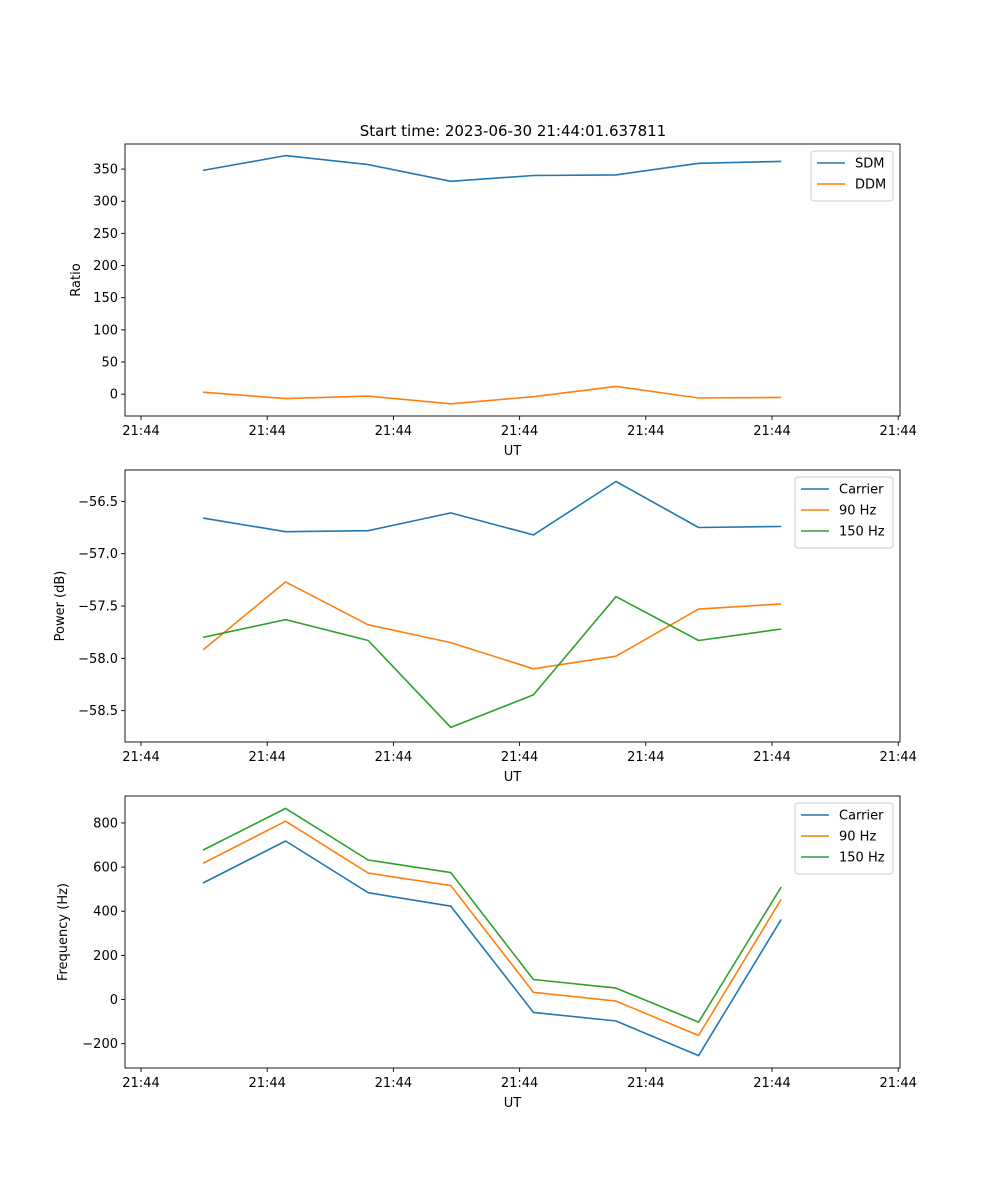 The image size is (1000, 1200). I want to click on legend: SDM DDM, so click(852, 176).